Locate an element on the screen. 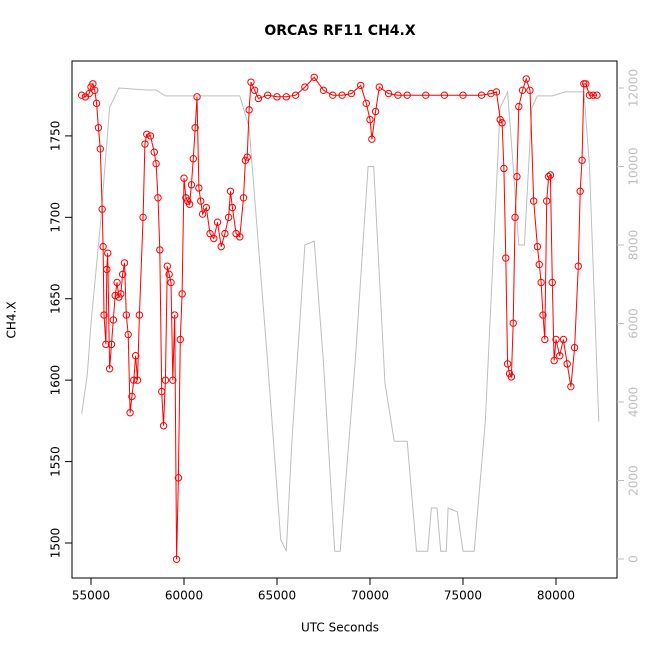 This screenshot has height=654, width=650. x-tick-label: 75000 is located at coordinates (463, 596).